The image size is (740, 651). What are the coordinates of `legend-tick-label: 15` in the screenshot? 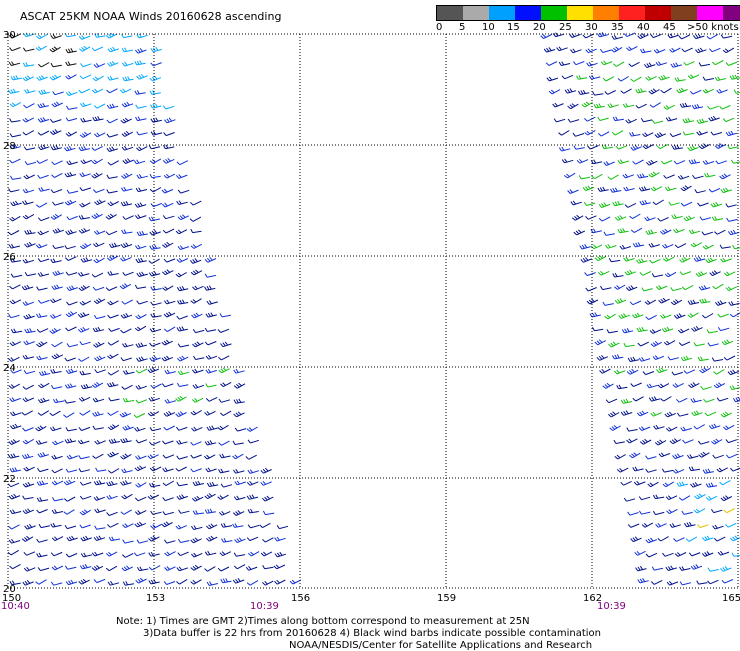 It's located at (513, 27).